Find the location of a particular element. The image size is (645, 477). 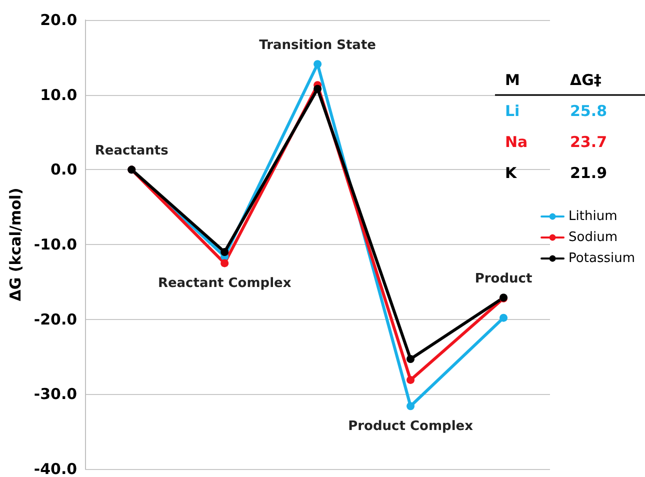

y-tick-label: 20.0 is located at coordinates (59, 20).